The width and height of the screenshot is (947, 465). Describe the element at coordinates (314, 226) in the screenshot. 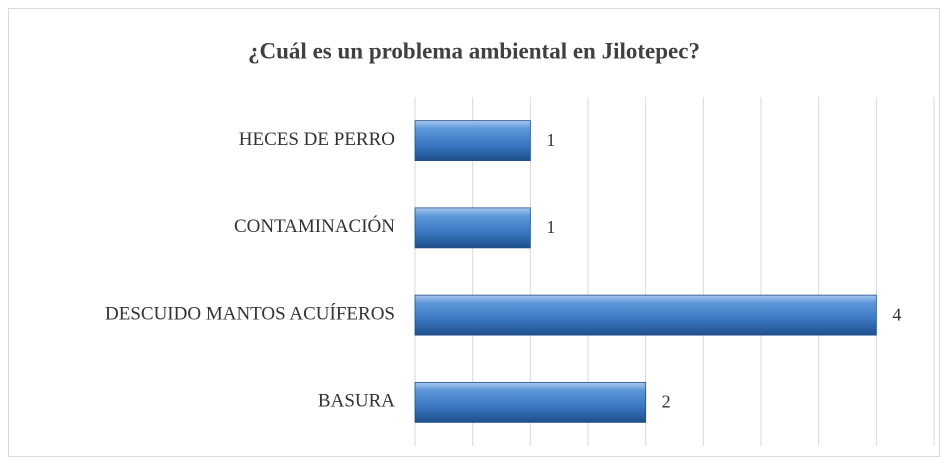

I see `y-tick-label: CONTAMINACIÓN` at that location.